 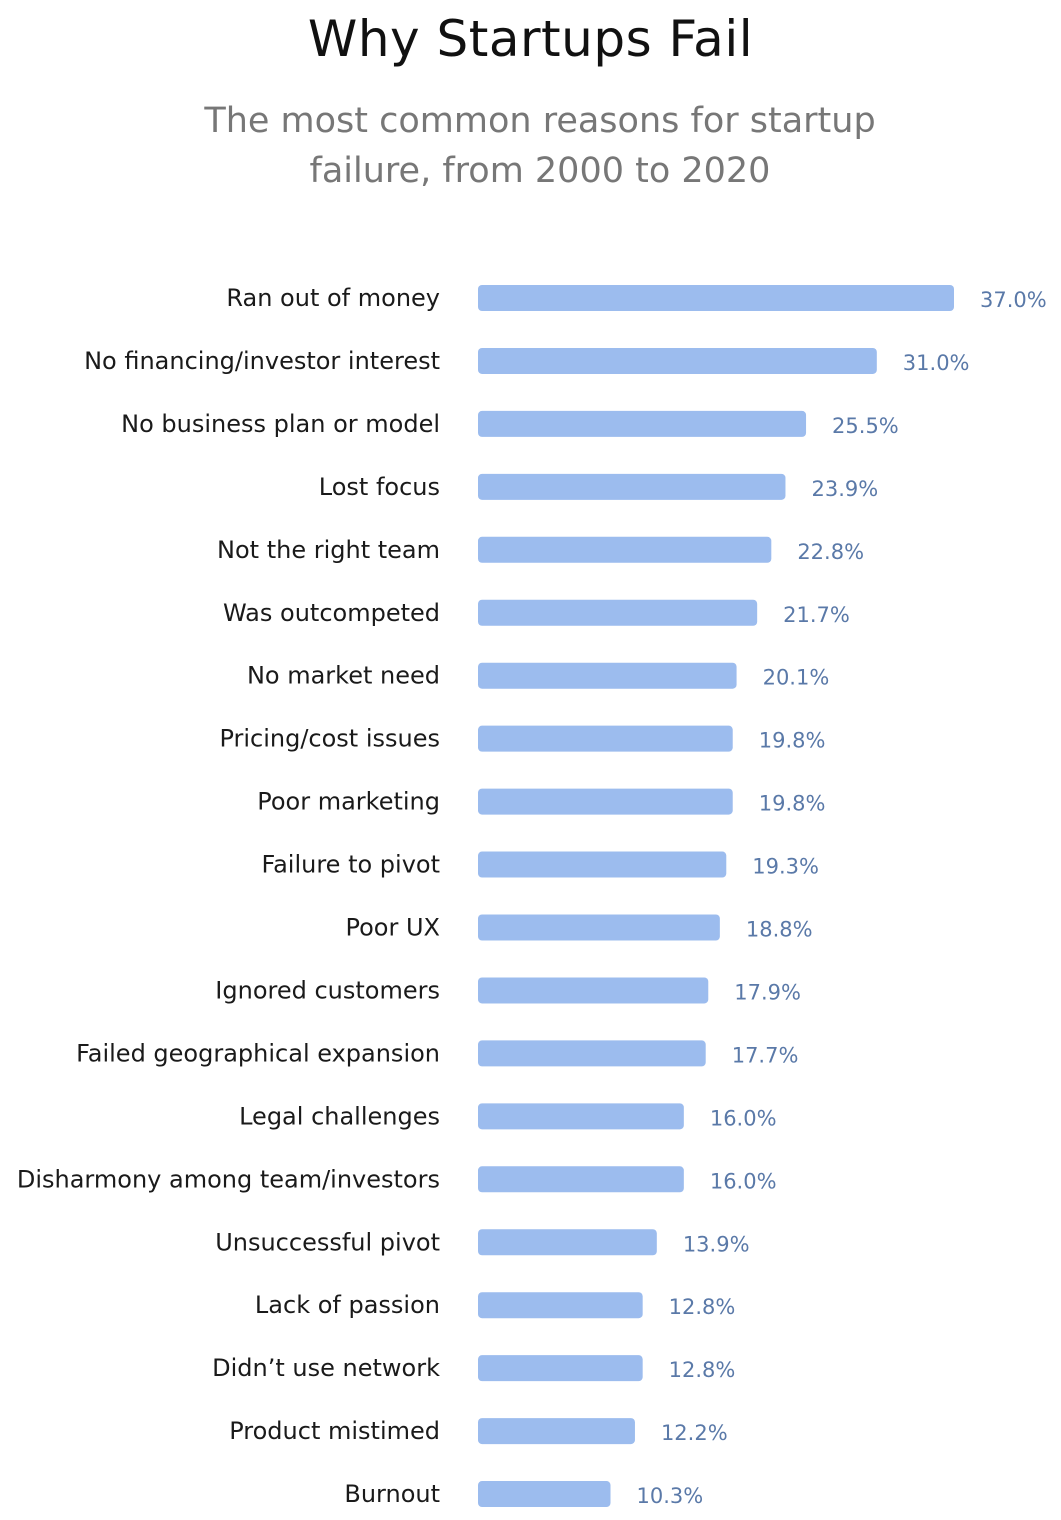 I want to click on bar-row: Didn’t use network 12.8%, so click(x=473, y=1368).